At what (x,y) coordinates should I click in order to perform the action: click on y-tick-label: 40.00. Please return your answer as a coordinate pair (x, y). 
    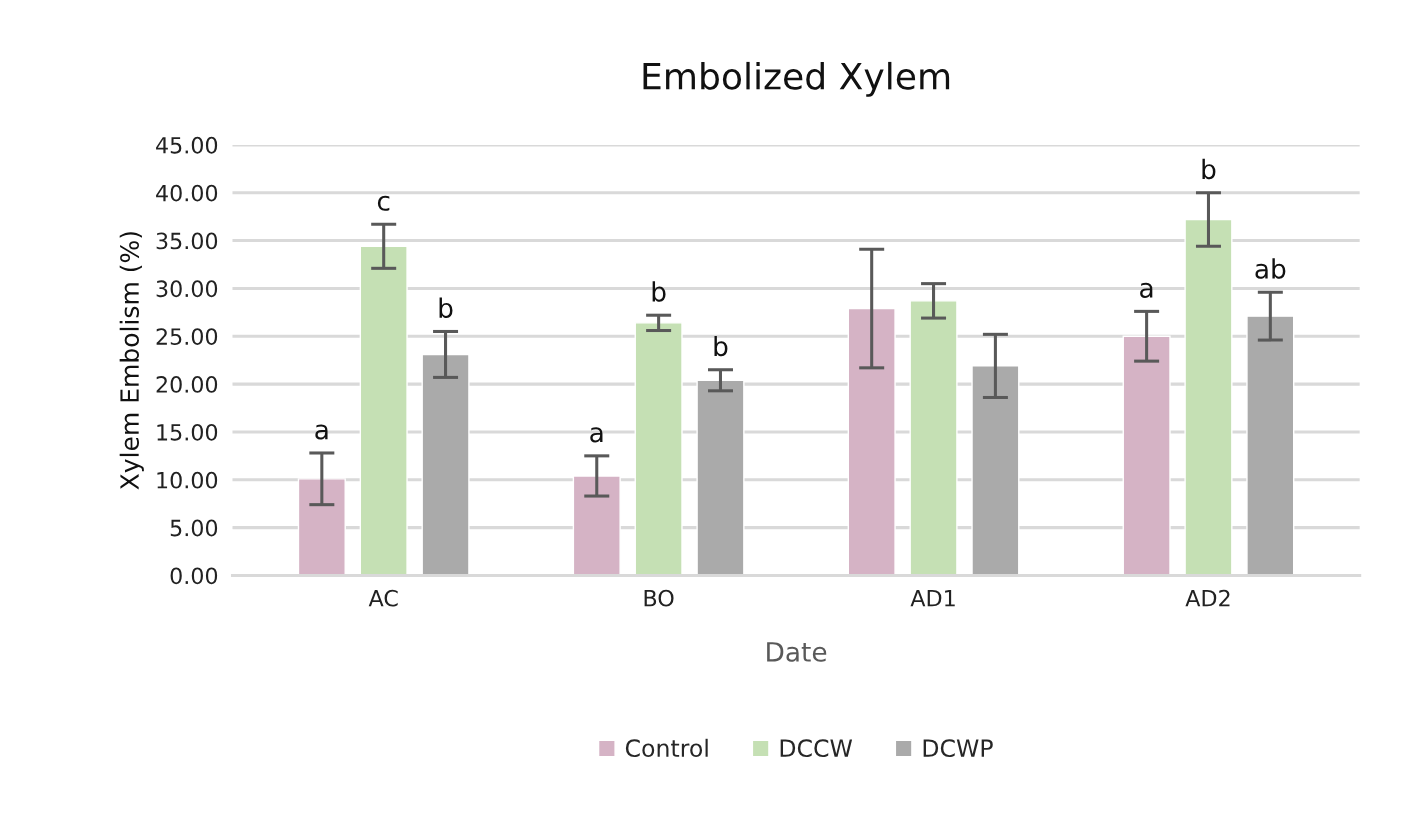
    Looking at the image, I should click on (187, 193).